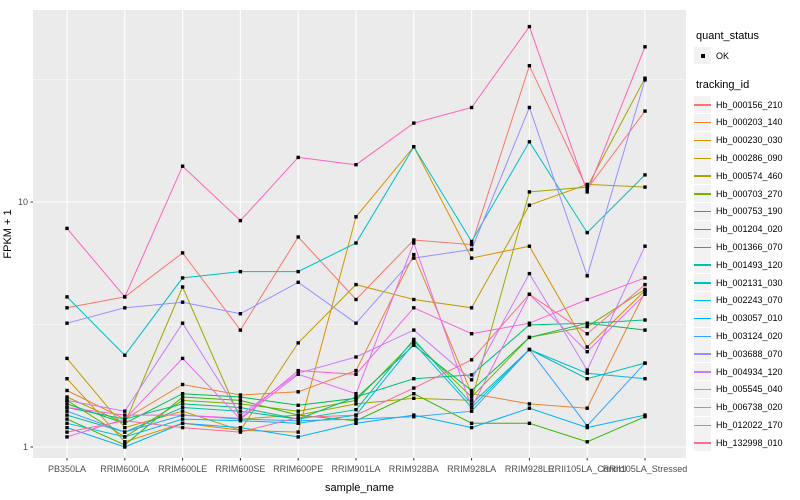  I want to click on x-tick-label: RRIM600LE, so click(182, 469).